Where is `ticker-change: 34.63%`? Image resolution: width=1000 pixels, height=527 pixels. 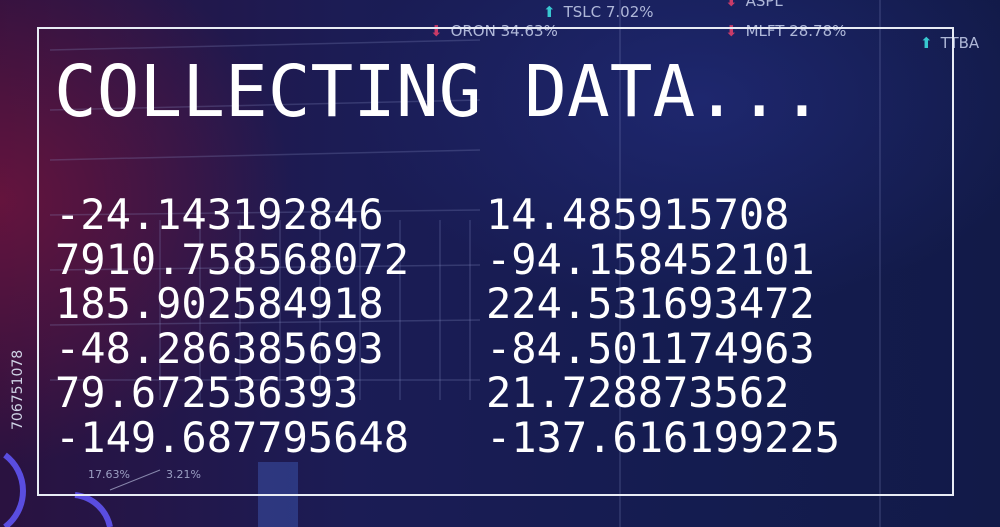 ticker-change: 34.63% is located at coordinates (529, 31).